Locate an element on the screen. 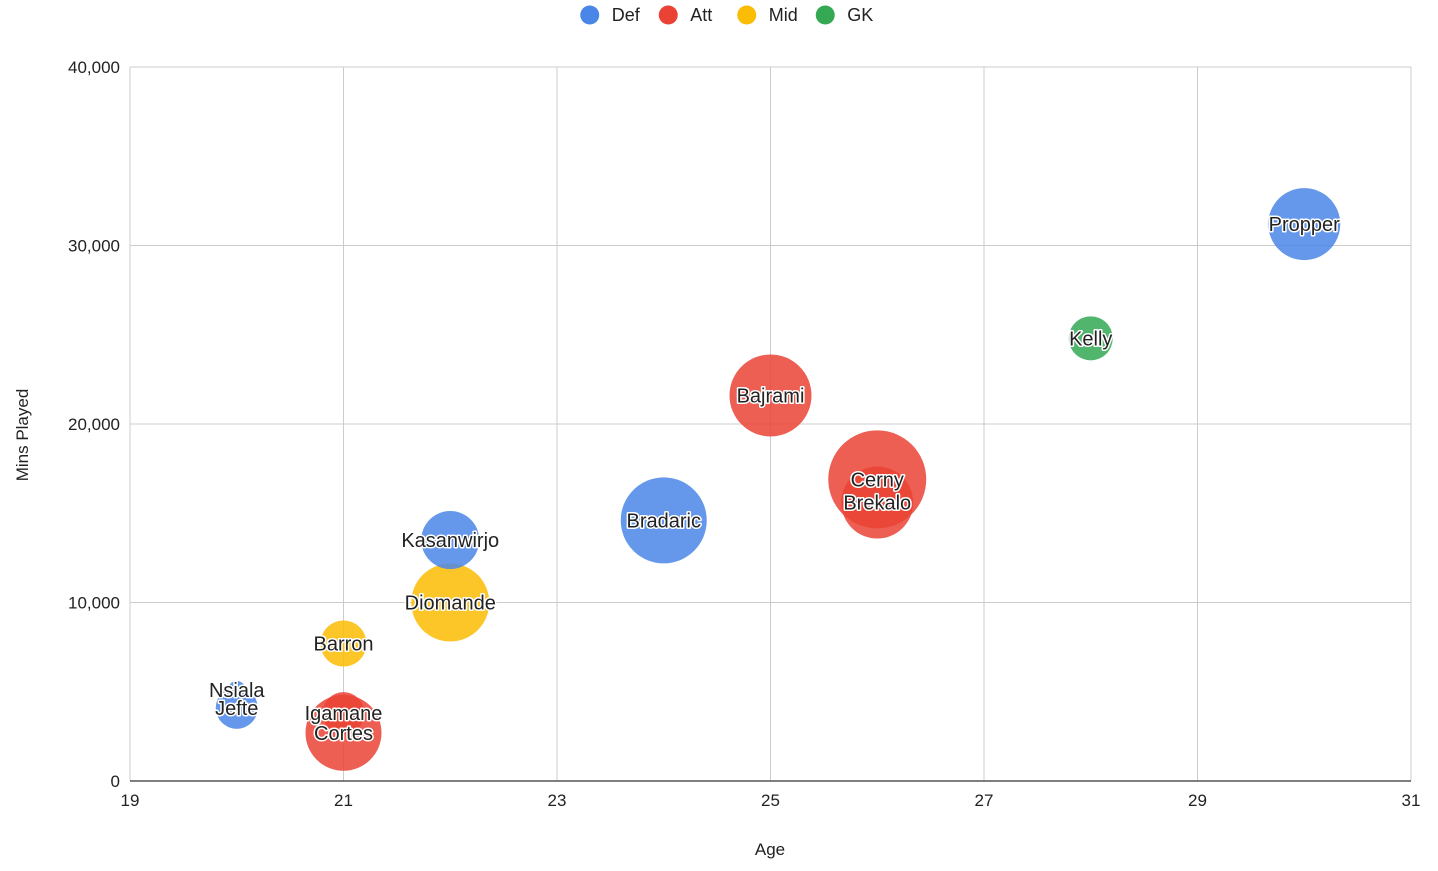  legend-label-gk: GK is located at coordinates (860, 15).